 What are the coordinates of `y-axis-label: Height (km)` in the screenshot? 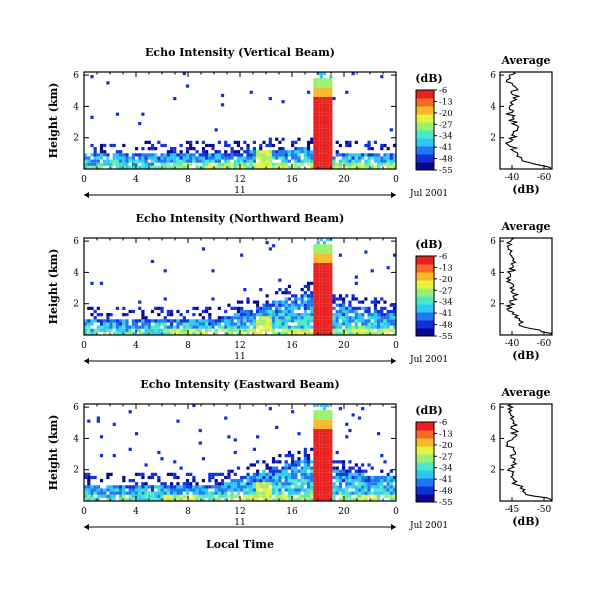 It's located at (53, 453).